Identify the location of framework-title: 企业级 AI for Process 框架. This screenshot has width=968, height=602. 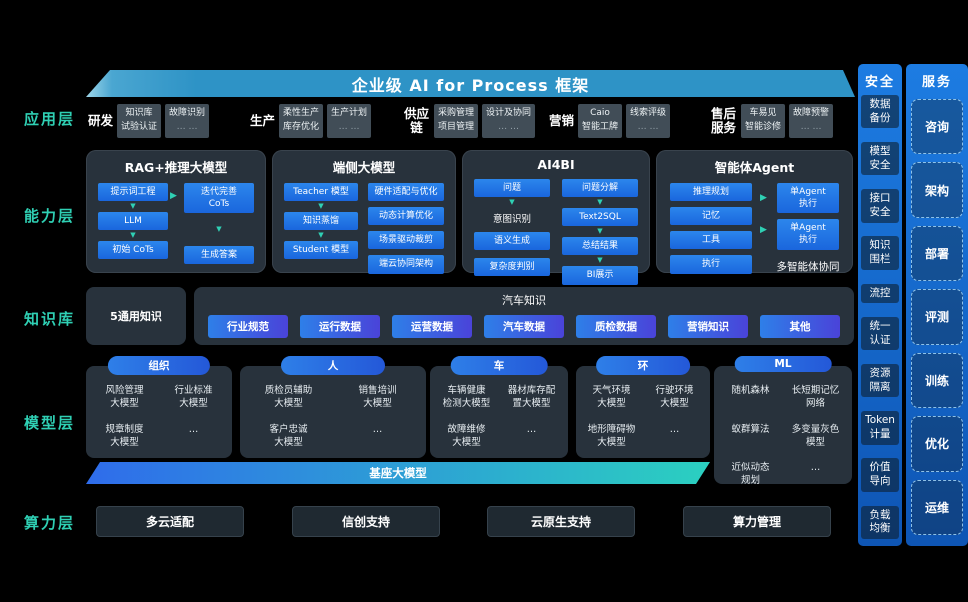
(470, 85).